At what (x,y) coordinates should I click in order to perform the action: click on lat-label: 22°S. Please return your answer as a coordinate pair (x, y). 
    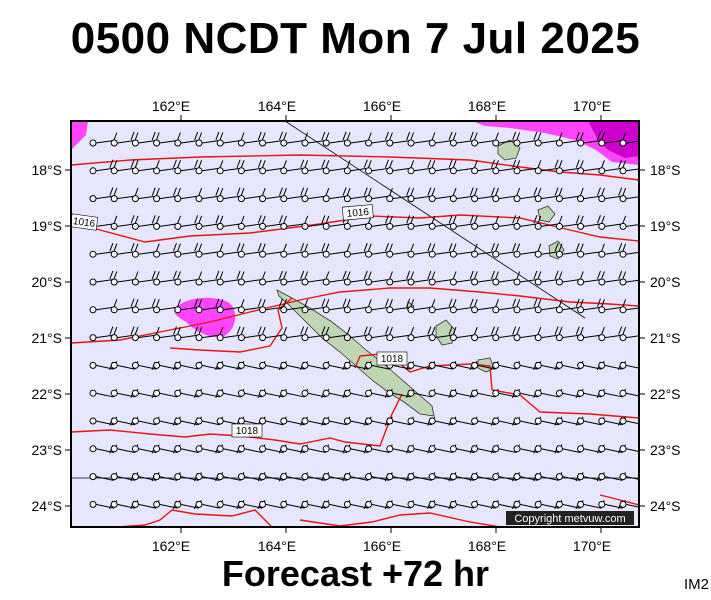
    Looking at the image, I should click on (46, 394).